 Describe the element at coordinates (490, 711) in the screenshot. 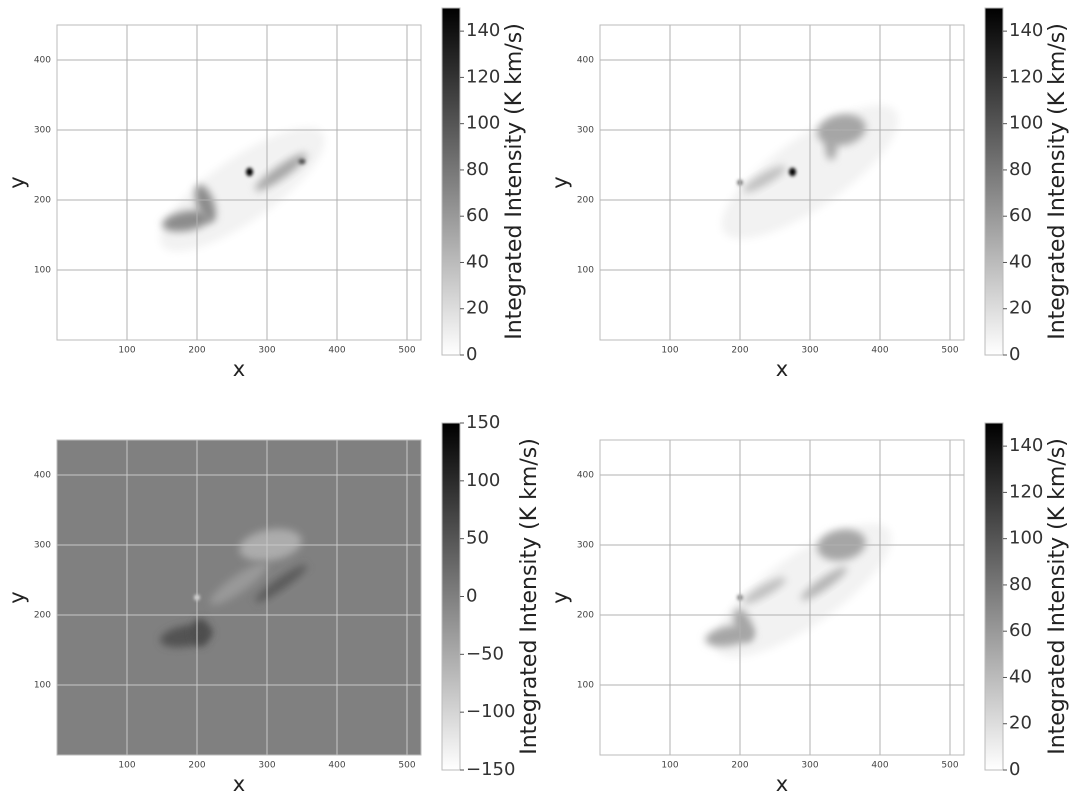

I see `colorbar-tick-label: −100` at that location.